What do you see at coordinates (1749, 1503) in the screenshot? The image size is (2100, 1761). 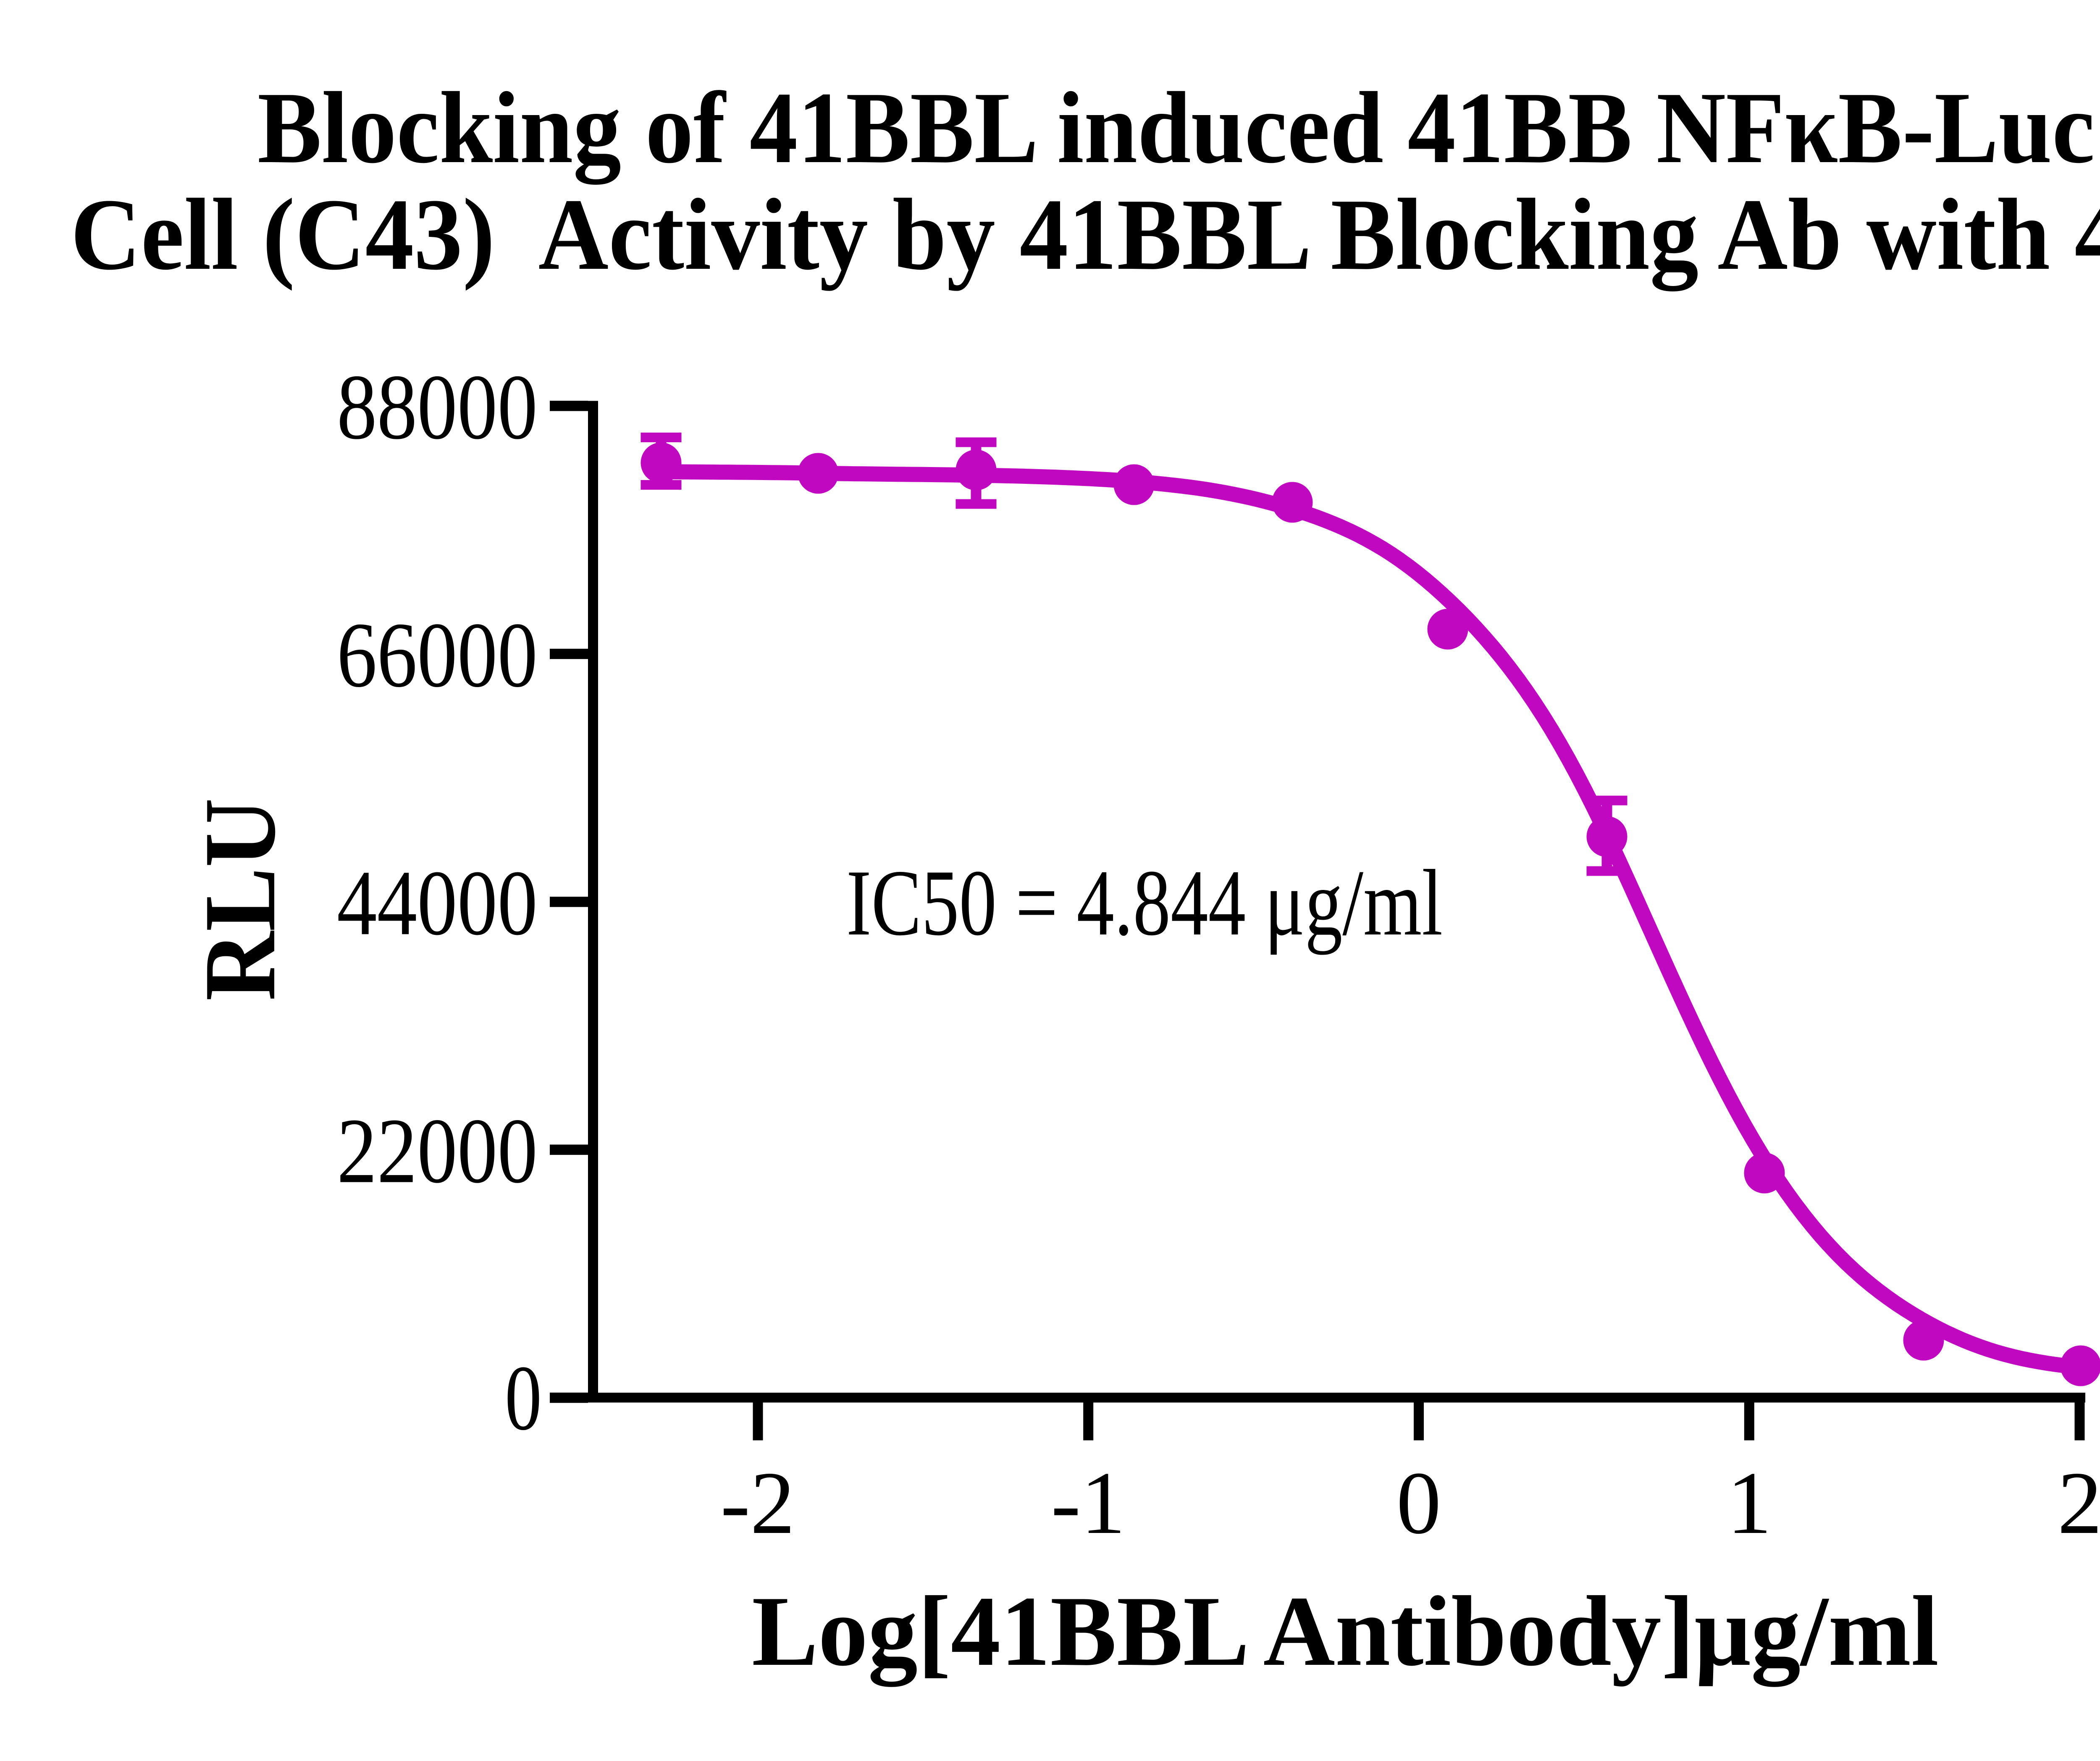 I see `svg-text: 1` at bounding box center [1749, 1503].